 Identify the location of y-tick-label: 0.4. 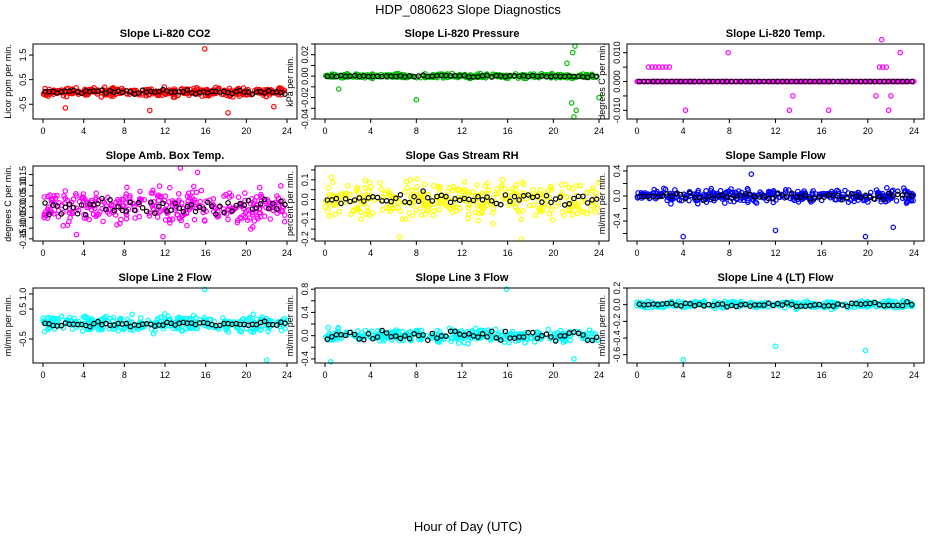
(305, 312).